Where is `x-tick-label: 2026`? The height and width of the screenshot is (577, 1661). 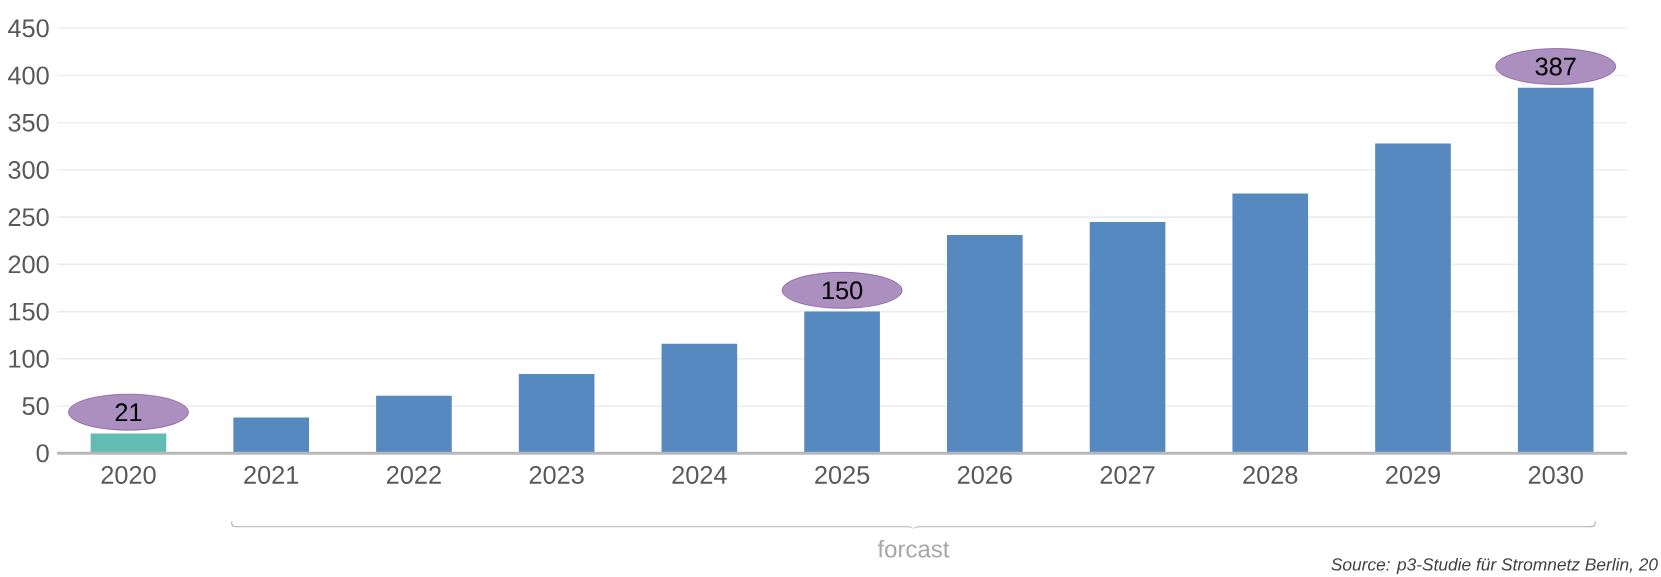
x-tick-label: 2026 is located at coordinates (984, 474).